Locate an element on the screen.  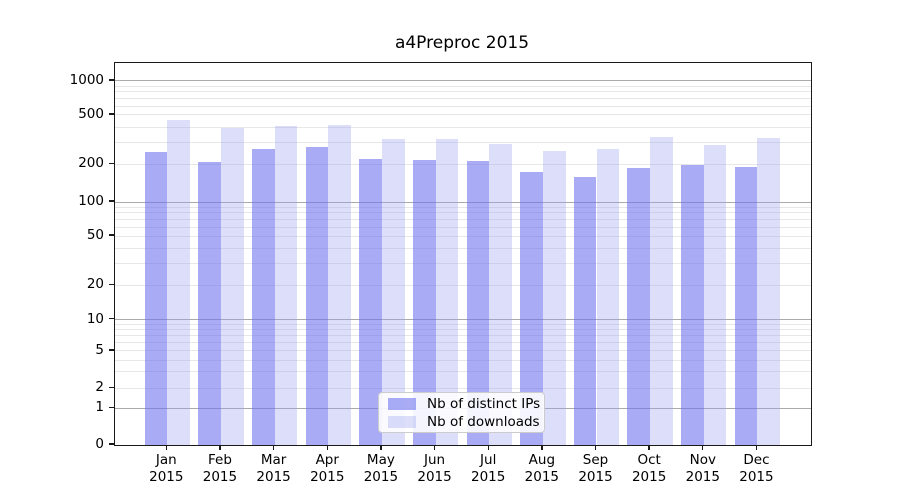
chart-title: a4Preproc 2015 is located at coordinates (462, 43).